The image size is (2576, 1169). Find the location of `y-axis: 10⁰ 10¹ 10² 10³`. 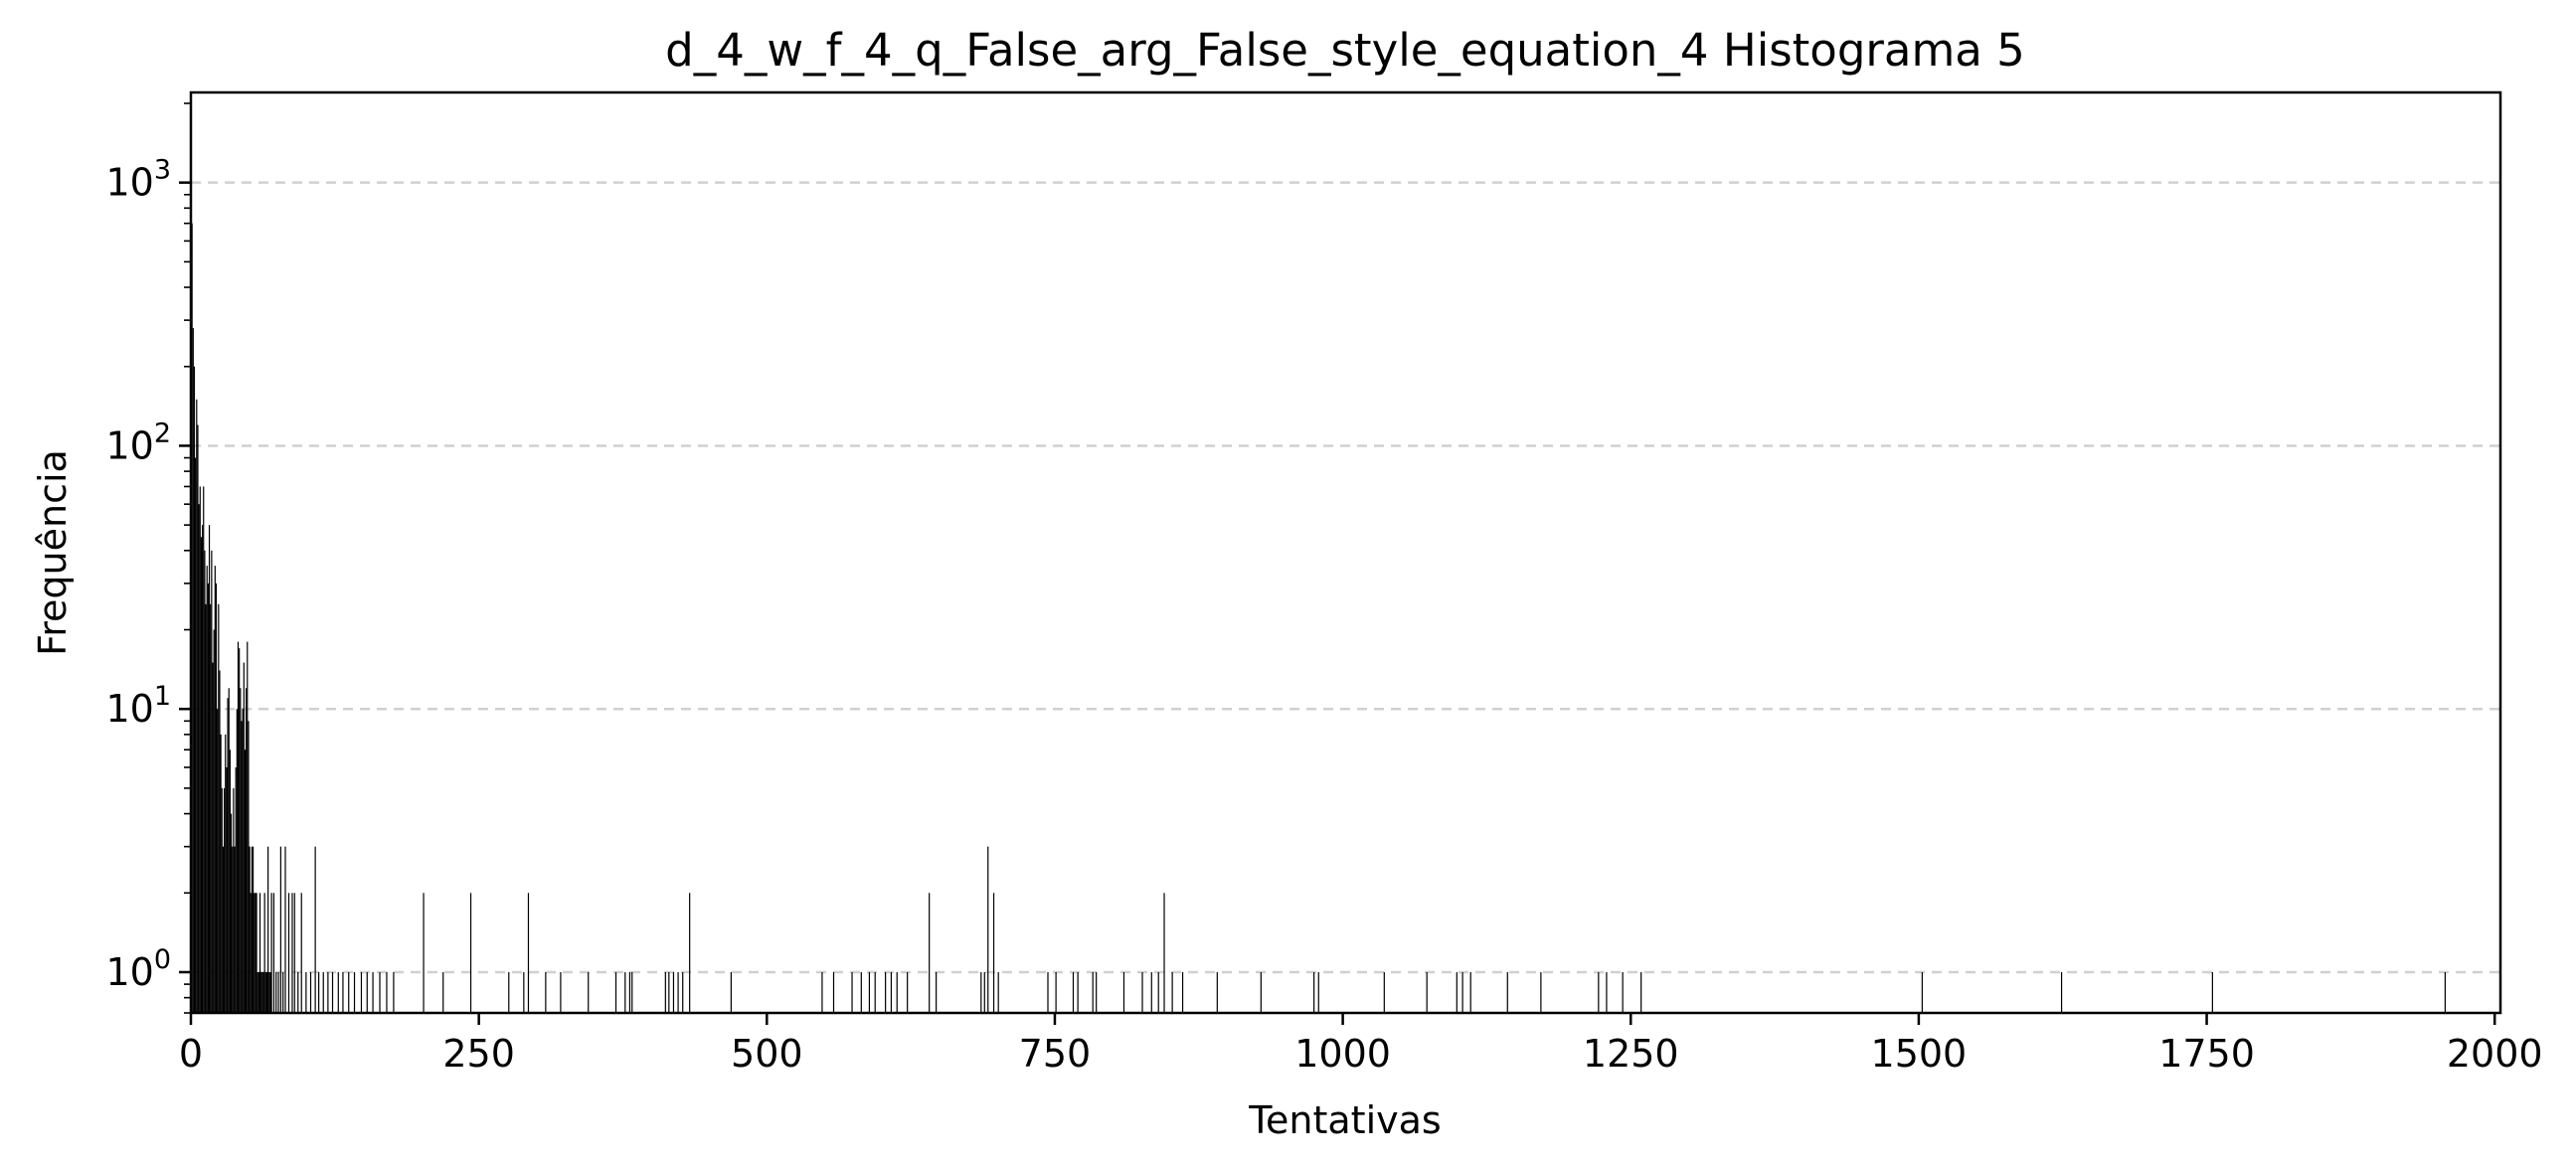

y-axis: 10⁰ 10¹ 10² 10³ is located at coordinates (148, 558).